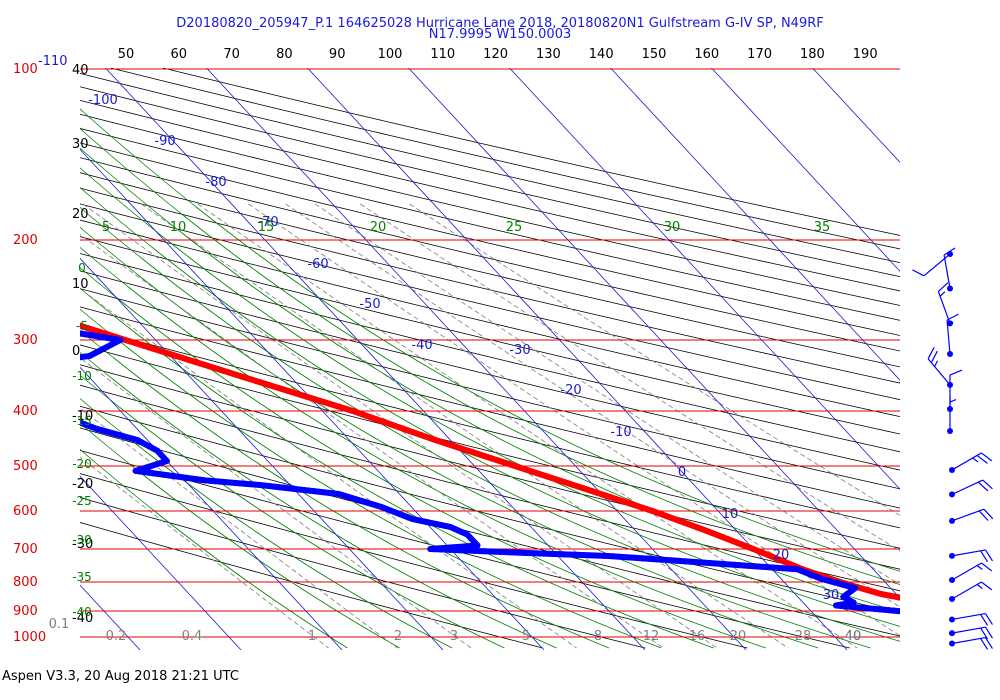  What do you see at coordinates (80, 144) in the screenshot?
I see `left-axis-tick-label: 30` at bounding box center [80, 144].